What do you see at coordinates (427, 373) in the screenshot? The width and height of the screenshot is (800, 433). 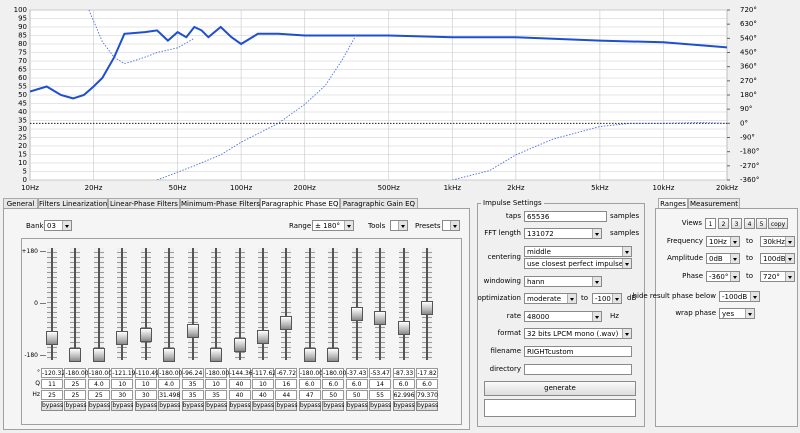 I see `phase-value: -17.82` at bounding box center [427, 373].